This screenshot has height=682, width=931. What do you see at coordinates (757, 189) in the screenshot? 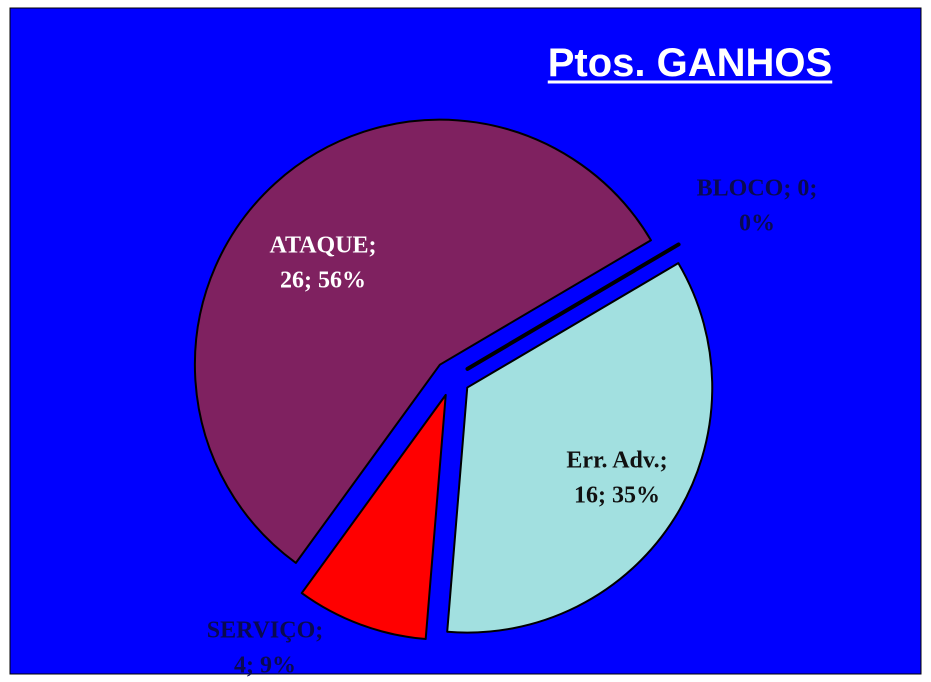
I see `data-label: BLOCO; 0;` at bounding box center [757, 189].